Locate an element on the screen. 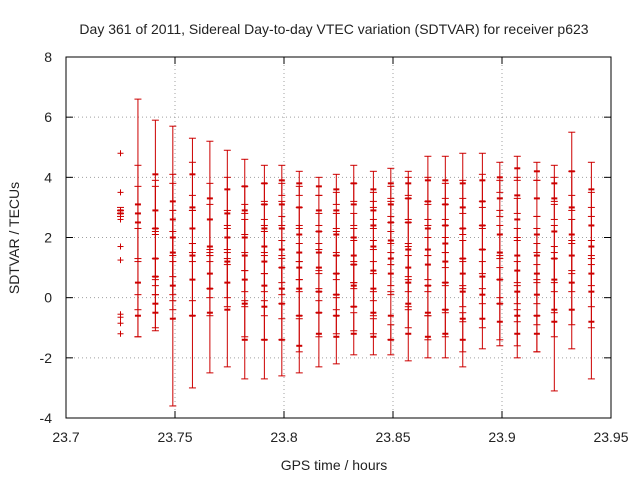 The width and height of the screenshot is (640, 480). x-axis-label: GPS time / hours is located at coordinates (334, 465).